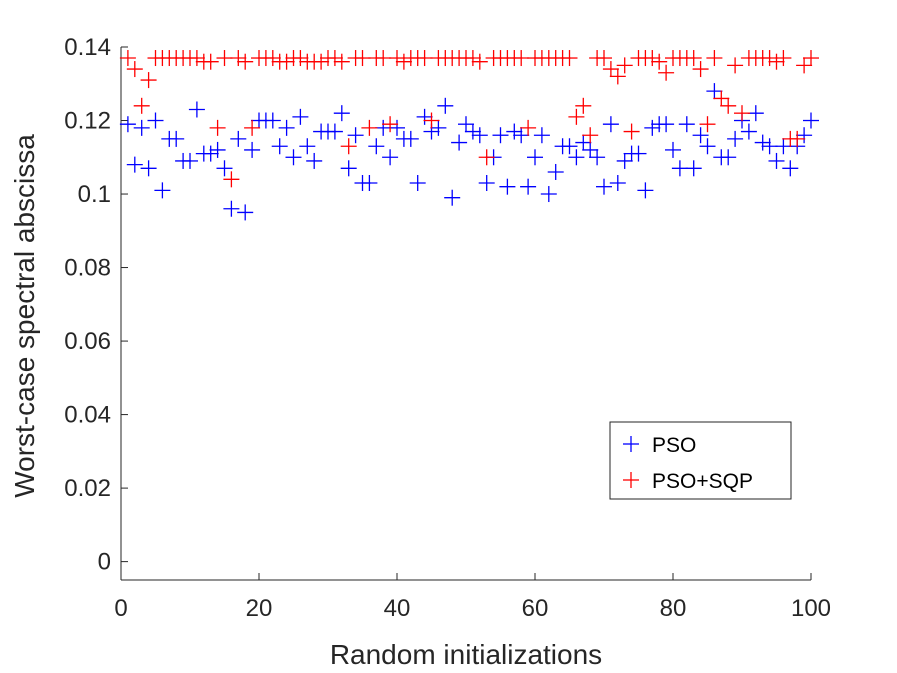  Describe the element at coordinates (87, 341) in the screenshot. I see `y-tick-label: 0.06` at that location.